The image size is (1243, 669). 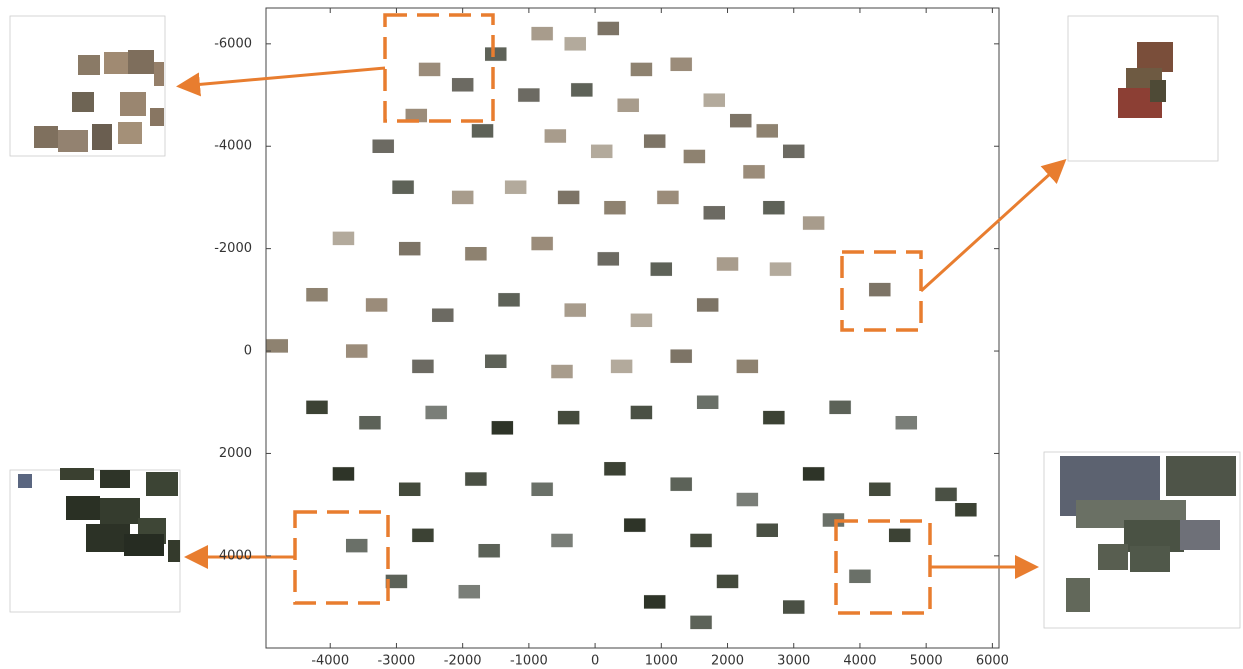 What do you see at coordinates (529, 661) in the screenshot?
I see `x-tick-label: -1000` at bounding box center [529, 661].